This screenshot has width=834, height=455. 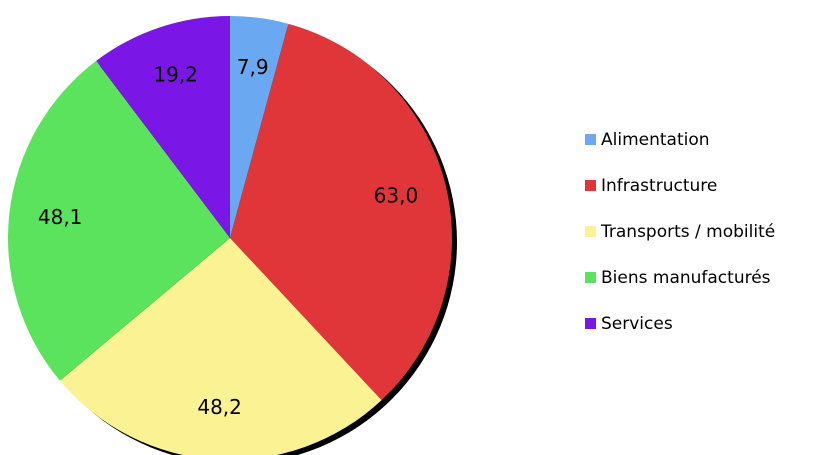 What do you see at coordinates (655, 140) in the screenshot?
I see `legend-label: Alimentation` at bounding box center [655, 140].